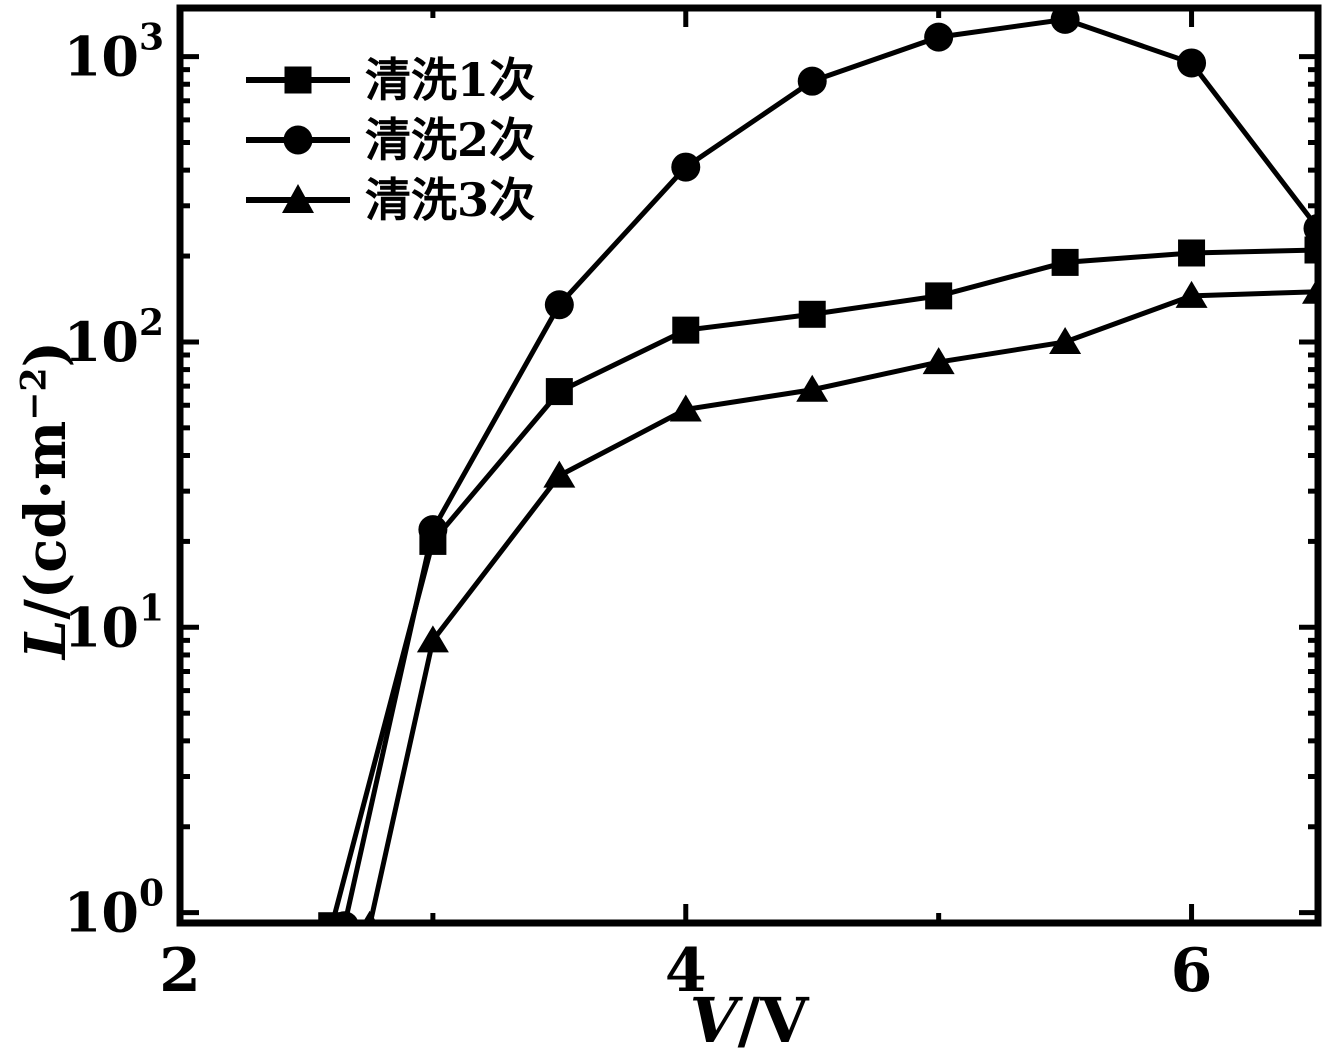 This screenshot has height=1061, width=1335. I want to click on x-tick-label: 6, so click(1192, 971).